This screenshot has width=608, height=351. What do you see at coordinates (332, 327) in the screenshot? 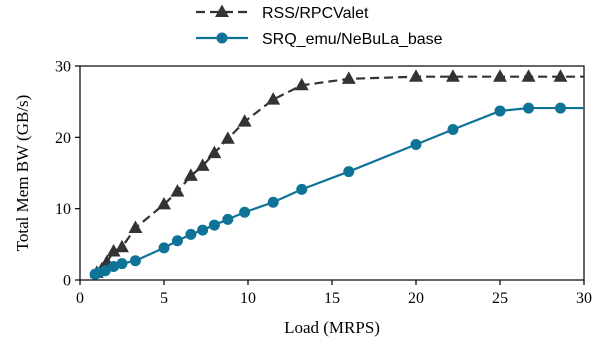
I see `x-axis-label: Load (MRPS)` at bounding box center [332, 327].